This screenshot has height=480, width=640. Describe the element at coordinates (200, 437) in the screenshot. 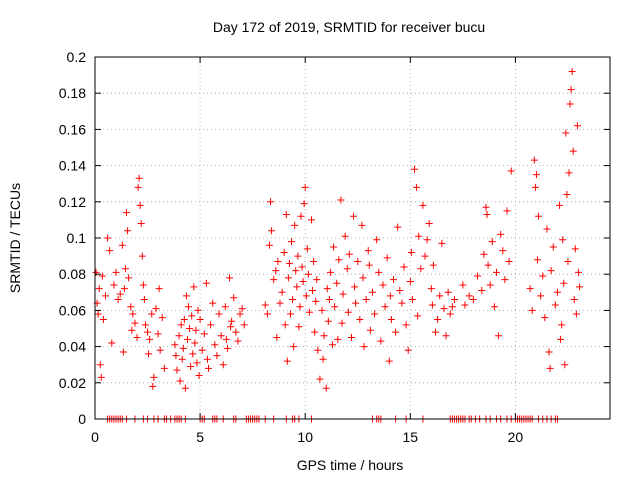

I see `x-tick-label: 5` at that location.